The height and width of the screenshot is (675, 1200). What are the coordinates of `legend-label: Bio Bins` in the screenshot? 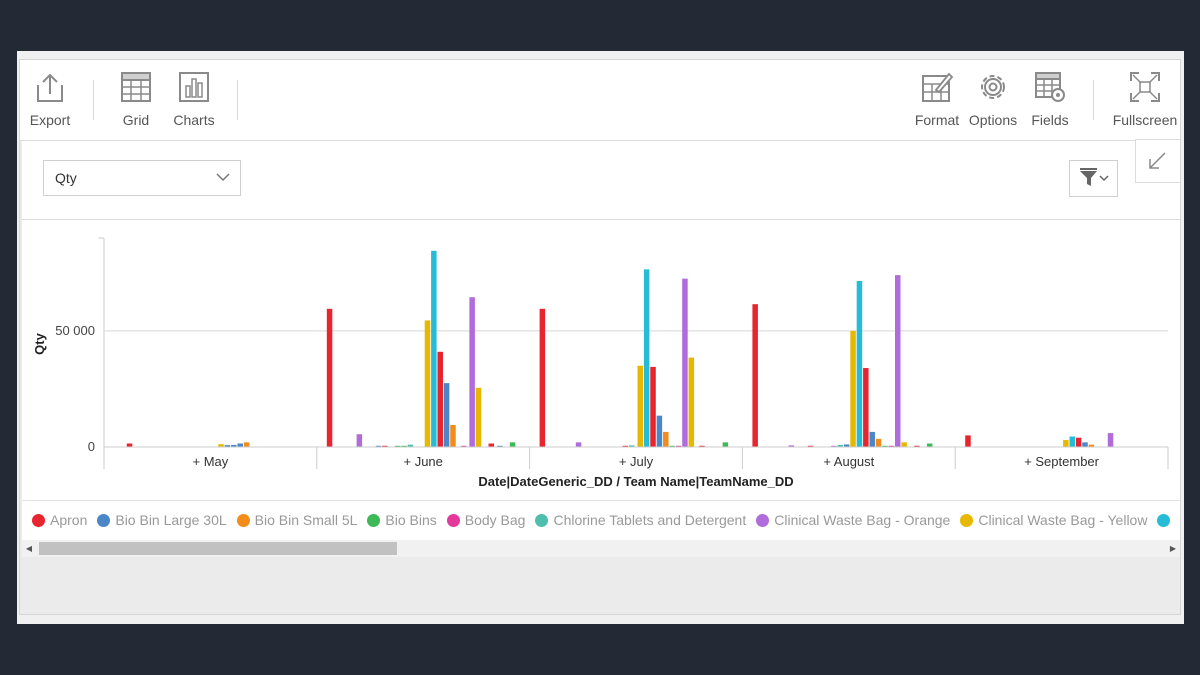 It's located at (411, 520).